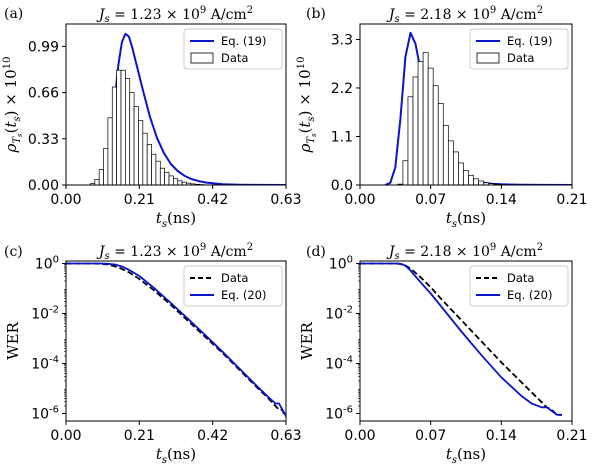 The height and width of the screenshot is (467, 598). I want to click on axes-frame, so click(466, 104).